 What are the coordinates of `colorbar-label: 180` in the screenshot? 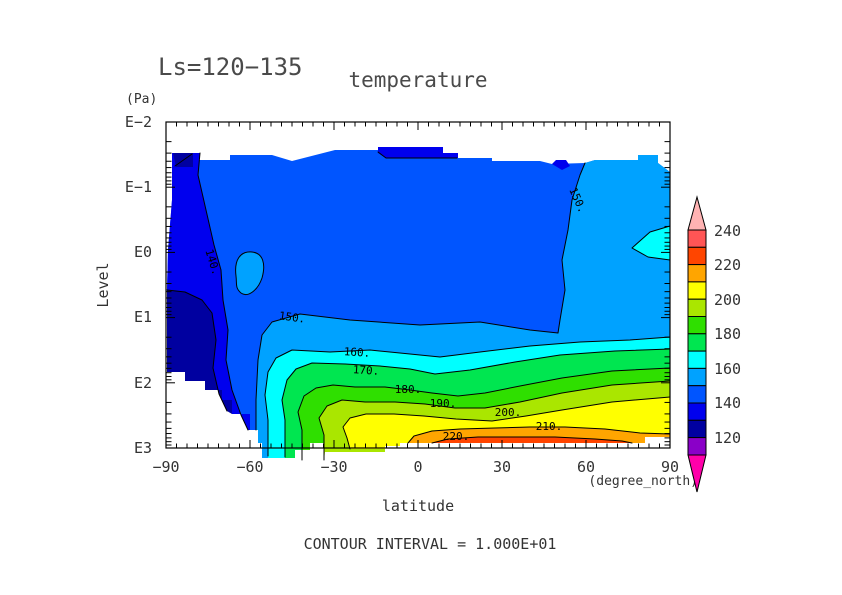 It's located at (727, 334).